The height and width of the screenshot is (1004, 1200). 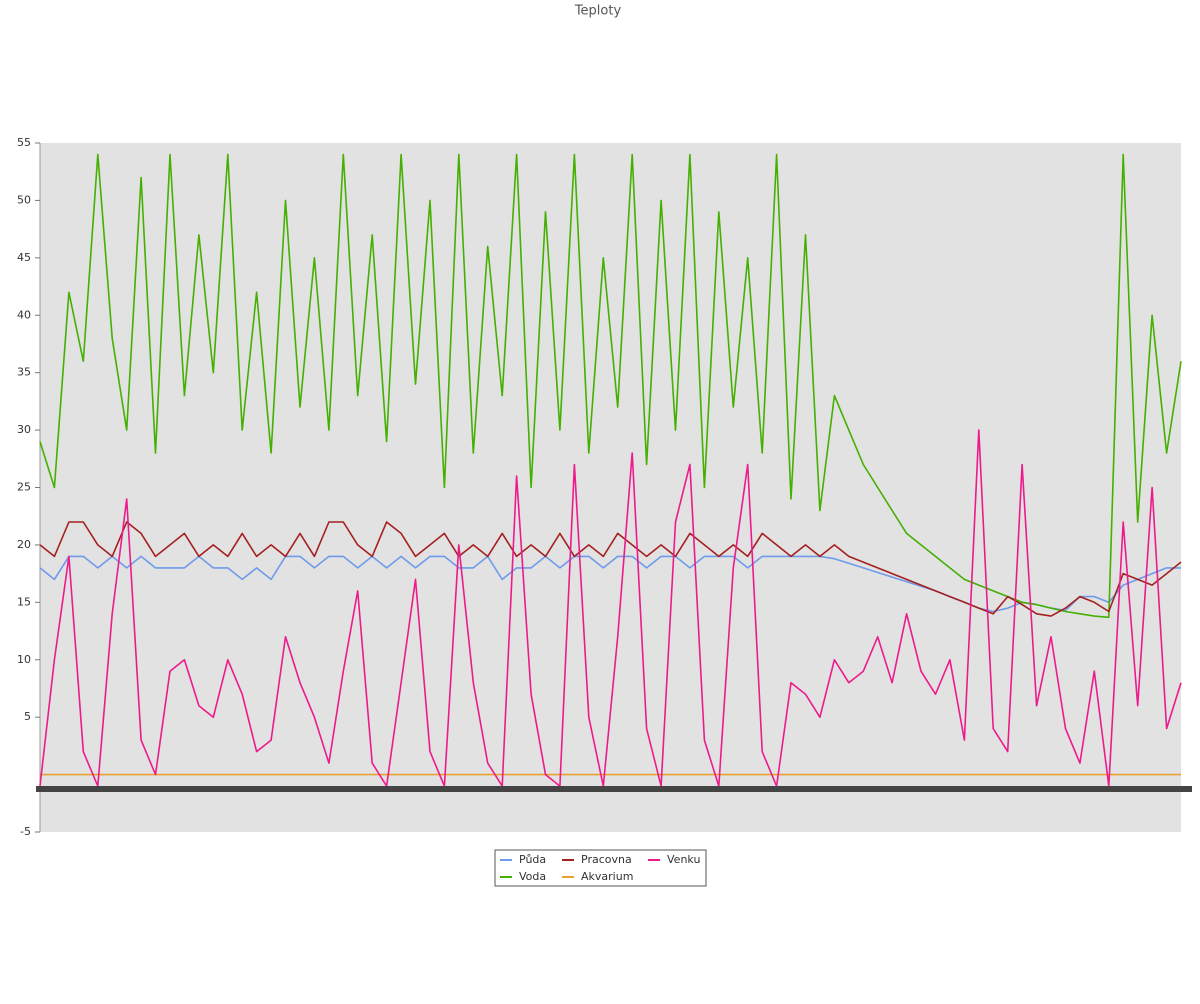 What do you see at coordinates (24, 199) in the screenshot?
I see `y-tick-label: 50` at bounding box center [24, 199].